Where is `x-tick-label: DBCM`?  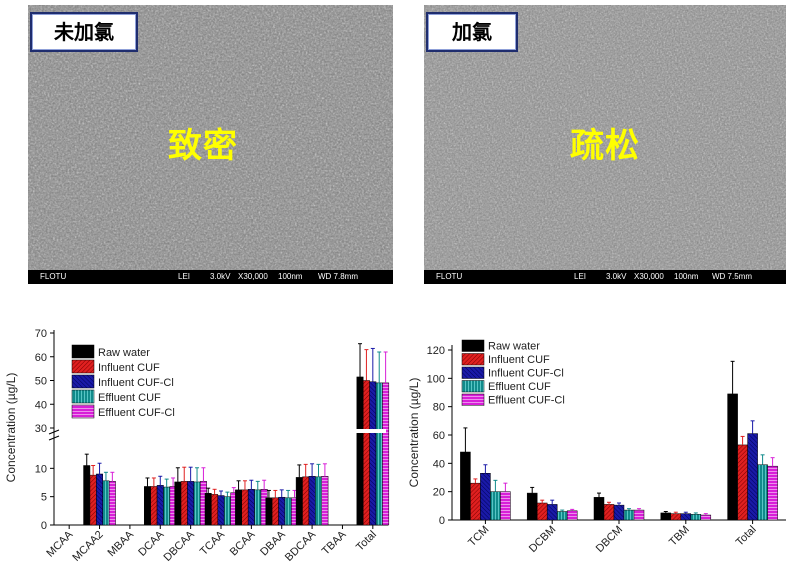 x-tick-label: DBCM is located at coordinates (609, 539).